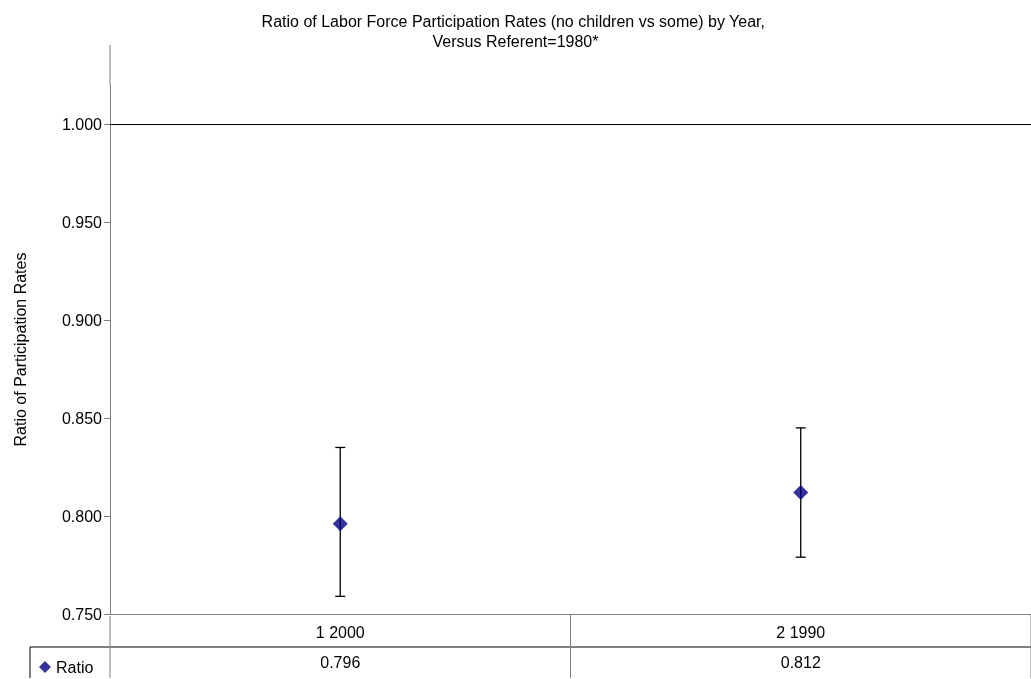 The image size is (1031, 679). What do you see at coordinates (801, 632) in the screenshot?
I see `x-tick-label: 2 1990` at bounding box center [801, 632].